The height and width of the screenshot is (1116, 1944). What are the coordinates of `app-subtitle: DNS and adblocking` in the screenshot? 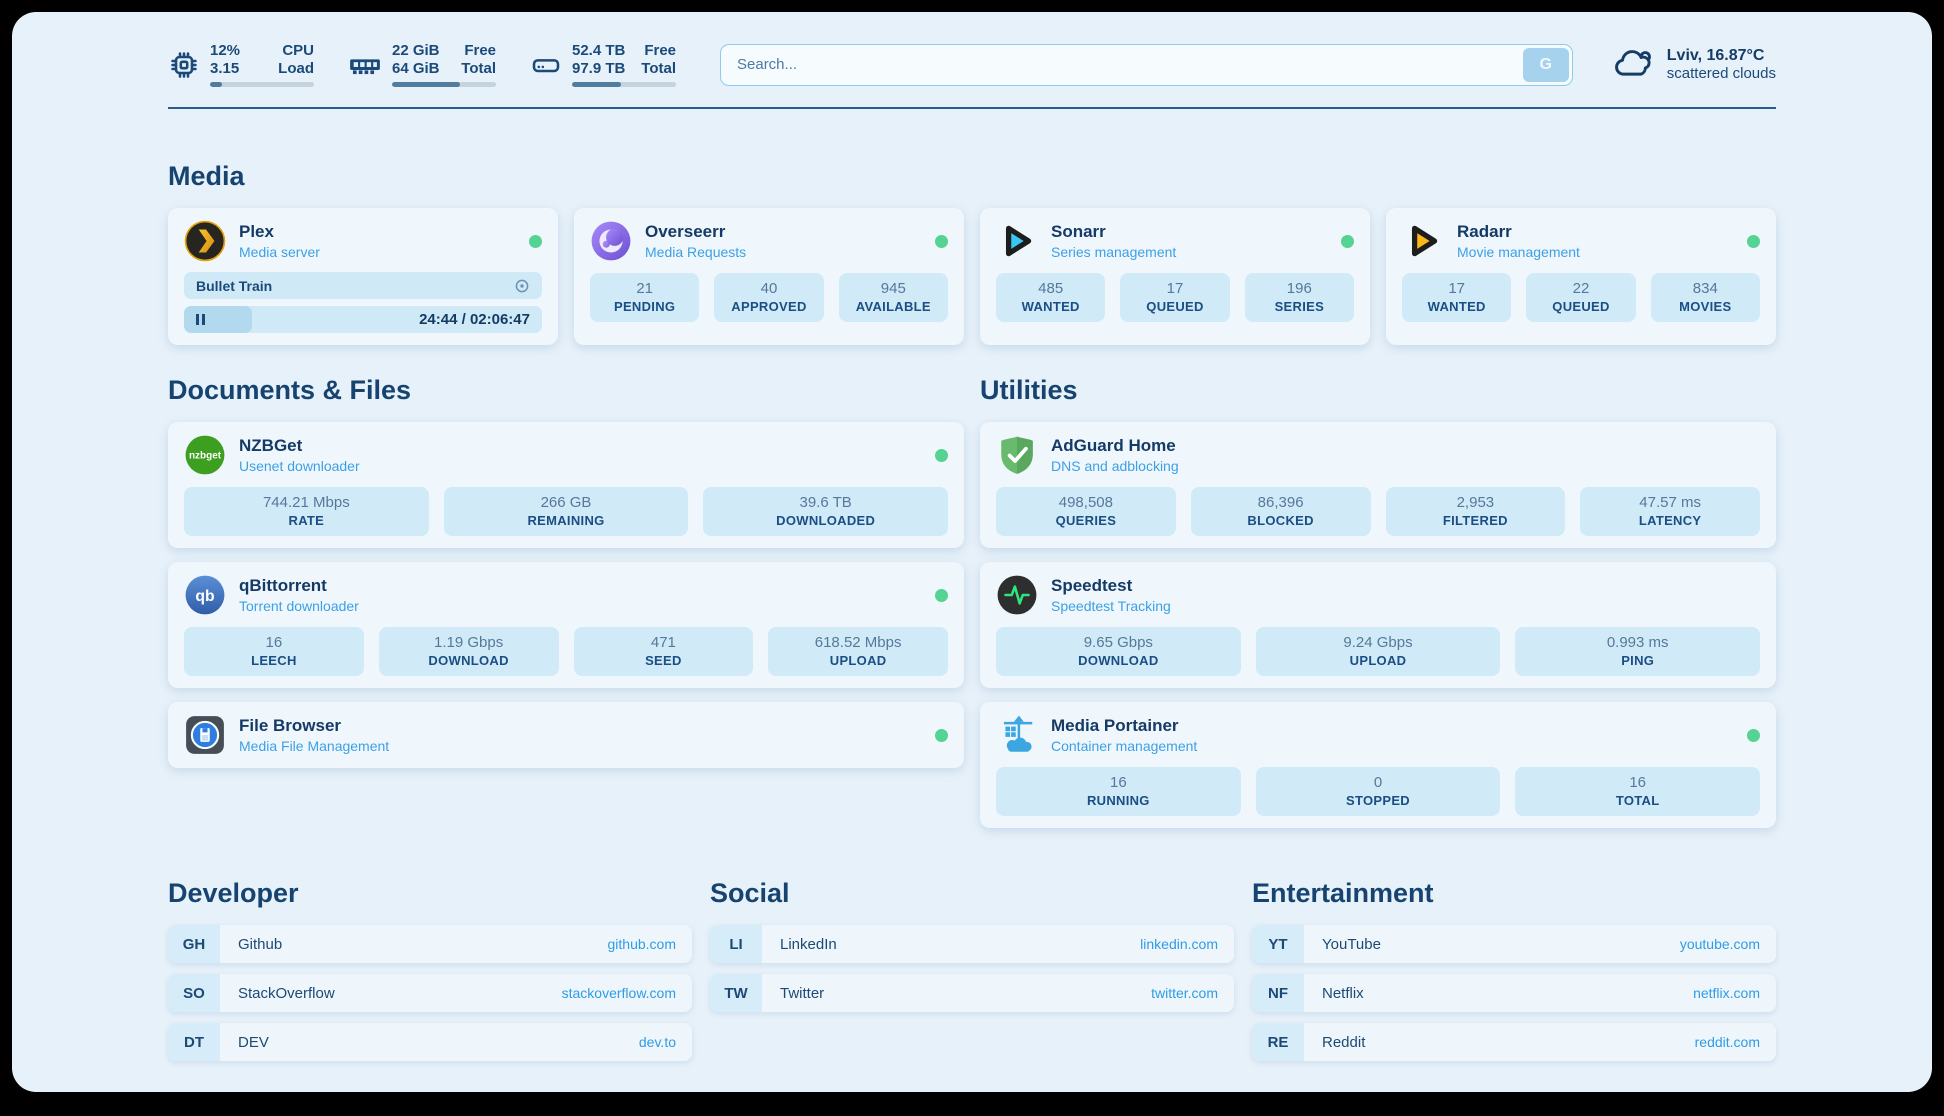 It's located at (1115, 466).